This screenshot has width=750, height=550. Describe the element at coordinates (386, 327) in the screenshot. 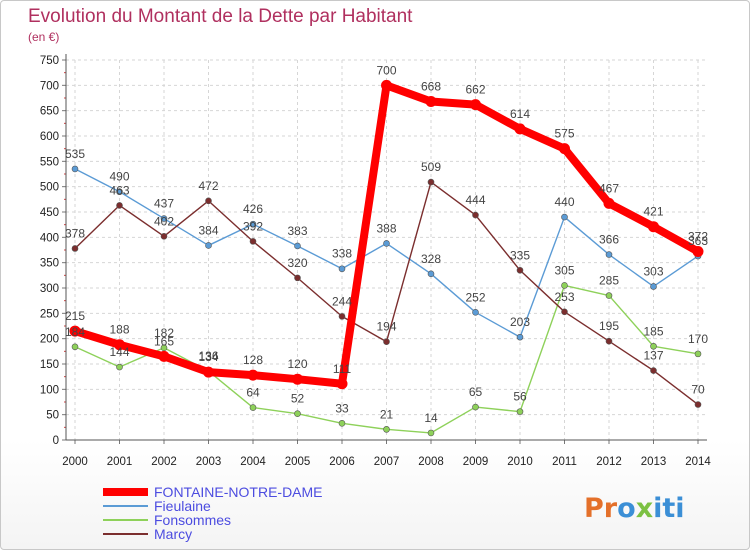

I see `data-label-marcy: 194` at that location.